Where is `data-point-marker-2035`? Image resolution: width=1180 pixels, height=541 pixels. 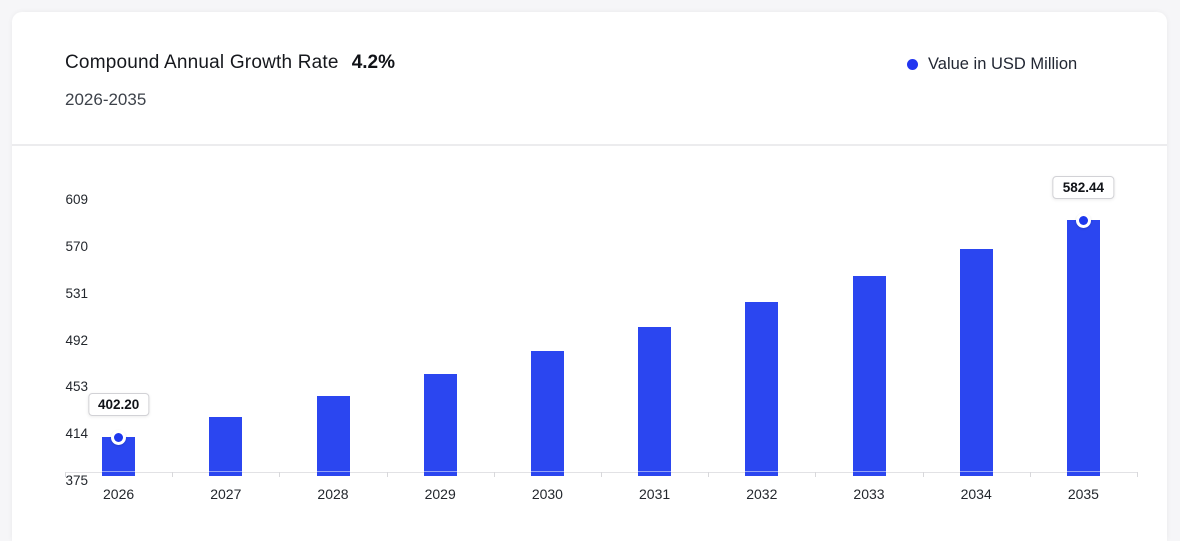 data-point-marker-2035 is located at coordinates (1083, 220).